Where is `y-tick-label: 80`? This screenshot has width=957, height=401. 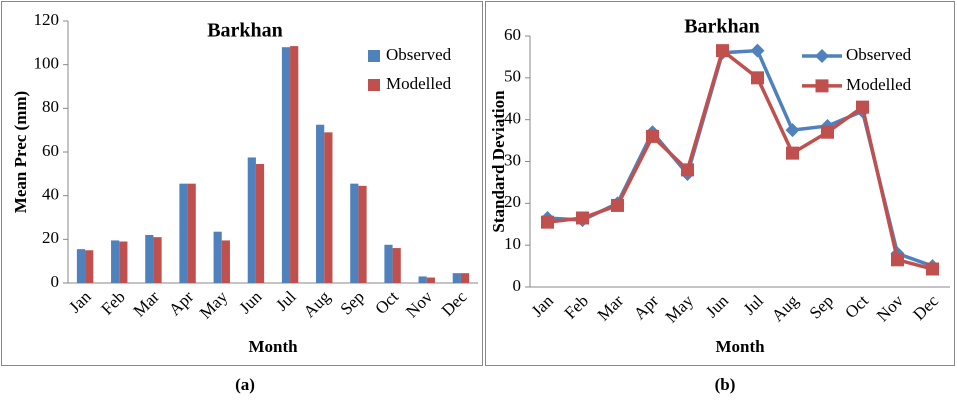
y-tick-label: 80 is located at coordinates (50, 106).